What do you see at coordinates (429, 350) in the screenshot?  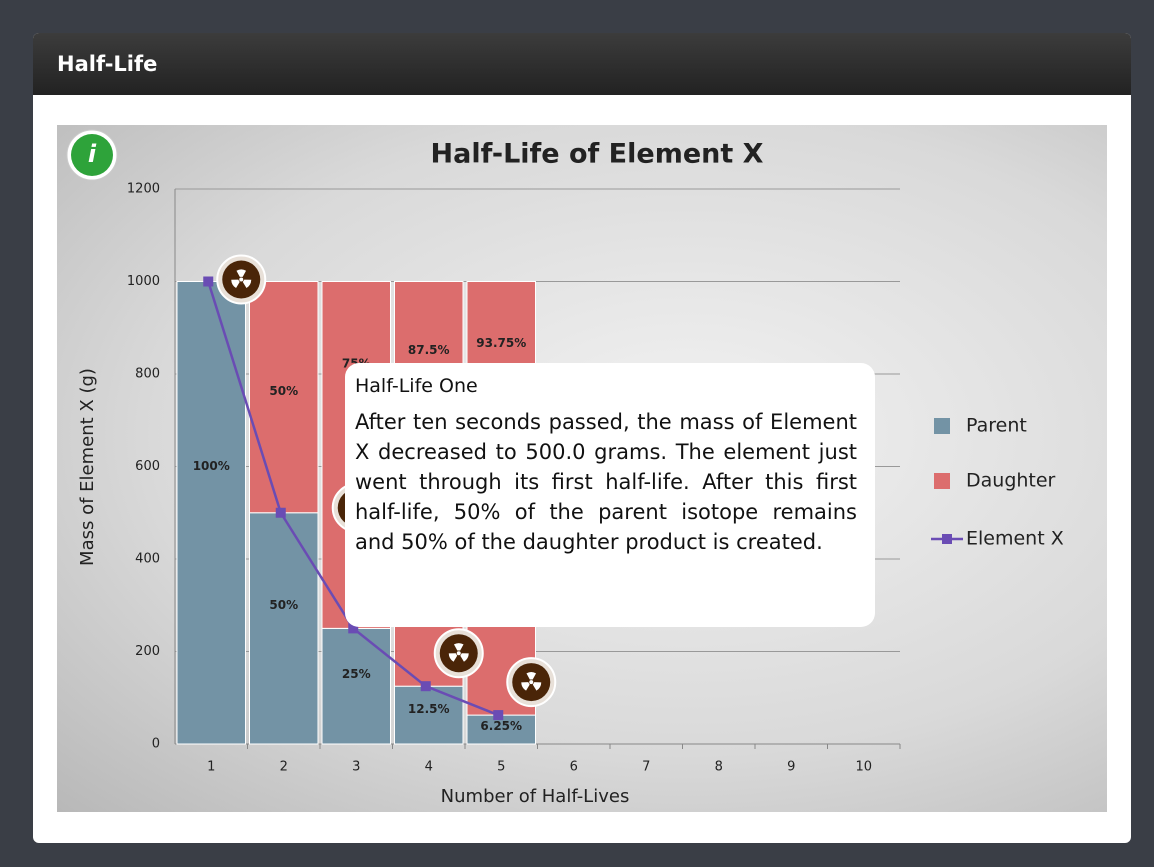 I see `value-label: 87.5%` at bounding box center [429, 350].